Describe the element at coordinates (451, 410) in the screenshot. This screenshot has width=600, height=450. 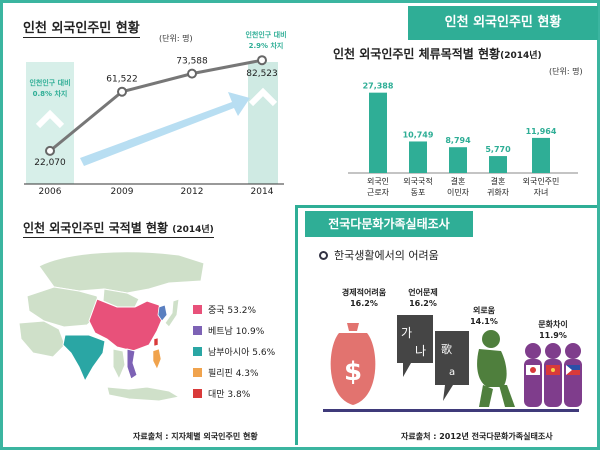
I see `survey-baseline` at that location.